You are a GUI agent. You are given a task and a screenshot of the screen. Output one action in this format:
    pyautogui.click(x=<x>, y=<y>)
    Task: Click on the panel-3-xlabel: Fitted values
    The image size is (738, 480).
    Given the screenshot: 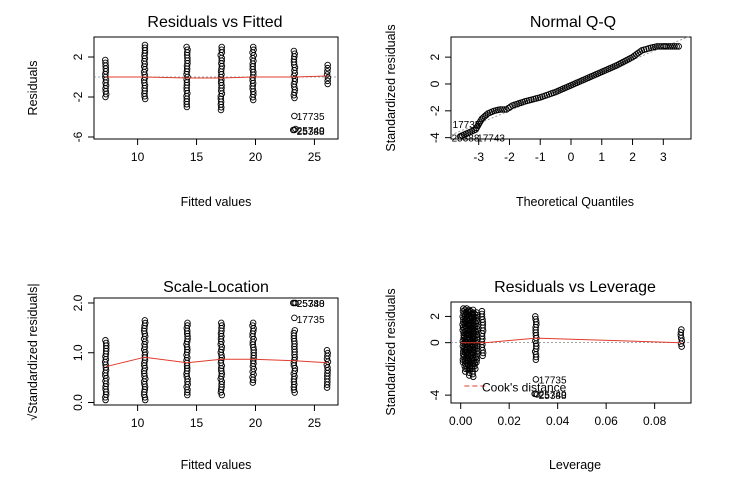 What is the action you would take?
    pyautogui.click(x=216, y=465)
    